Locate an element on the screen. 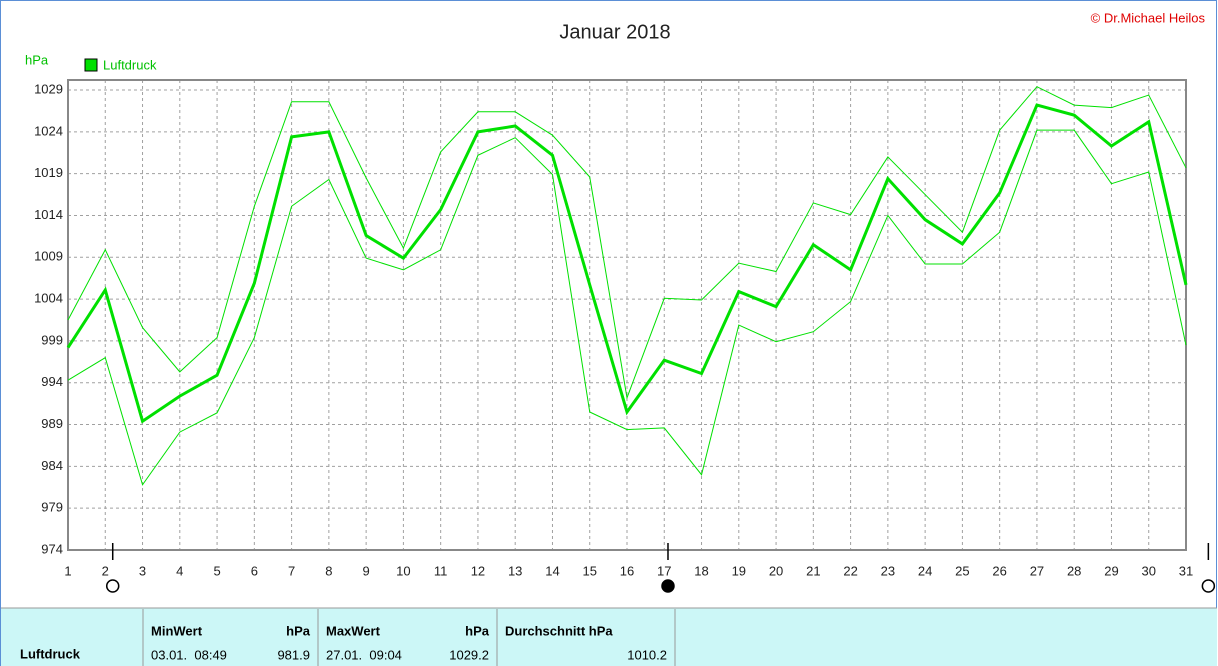 The height and width of the screenshot is (666, 1218). x-tick-label: 9 is located at coordinates (366, 570).